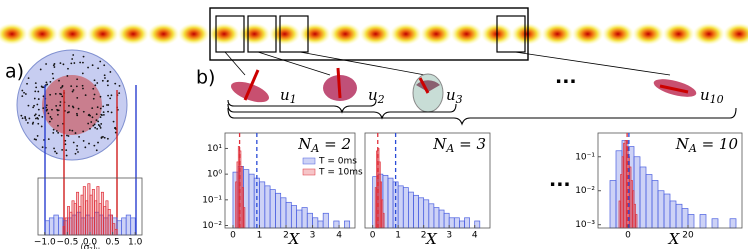 This screenshot has width=748, height=249. What do you see at coordinates (370, 34) in the screenshot?
I see `site-boxes` at bounding box center [370, 34].